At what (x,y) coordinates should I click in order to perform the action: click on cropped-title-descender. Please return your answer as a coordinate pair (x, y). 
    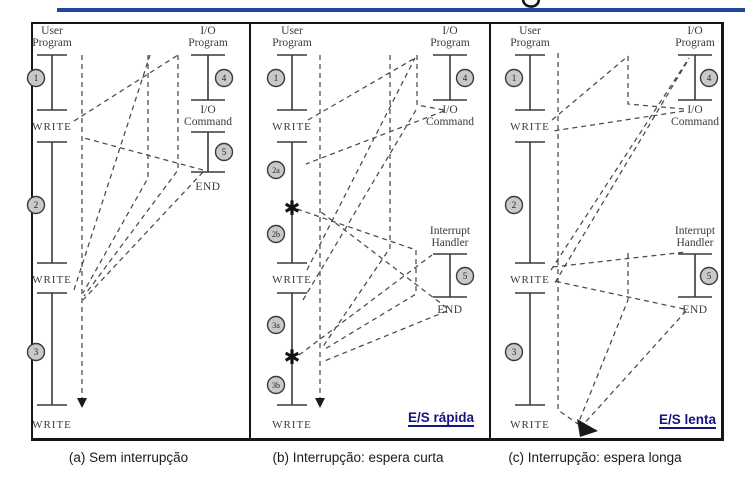
    Looking at the image, I should click on (531, 4).